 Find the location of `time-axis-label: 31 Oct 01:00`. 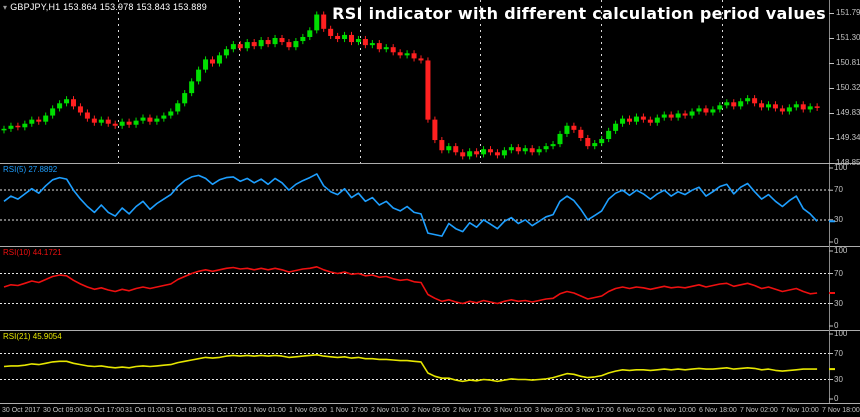

time-axis-label: 31 Oct 01:00 is located at coordinates (145, 410).